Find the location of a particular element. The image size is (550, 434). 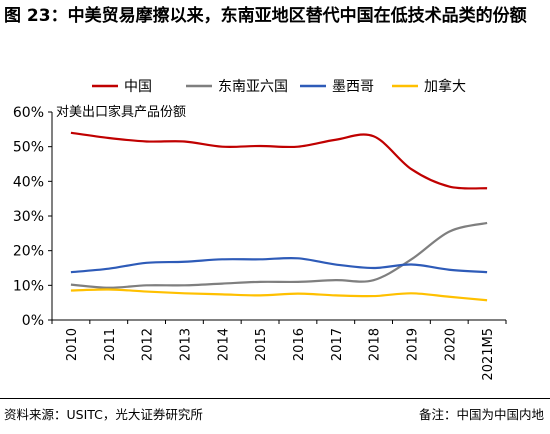

legend-label: 墨西哥 is located at coordinates (353, 87).